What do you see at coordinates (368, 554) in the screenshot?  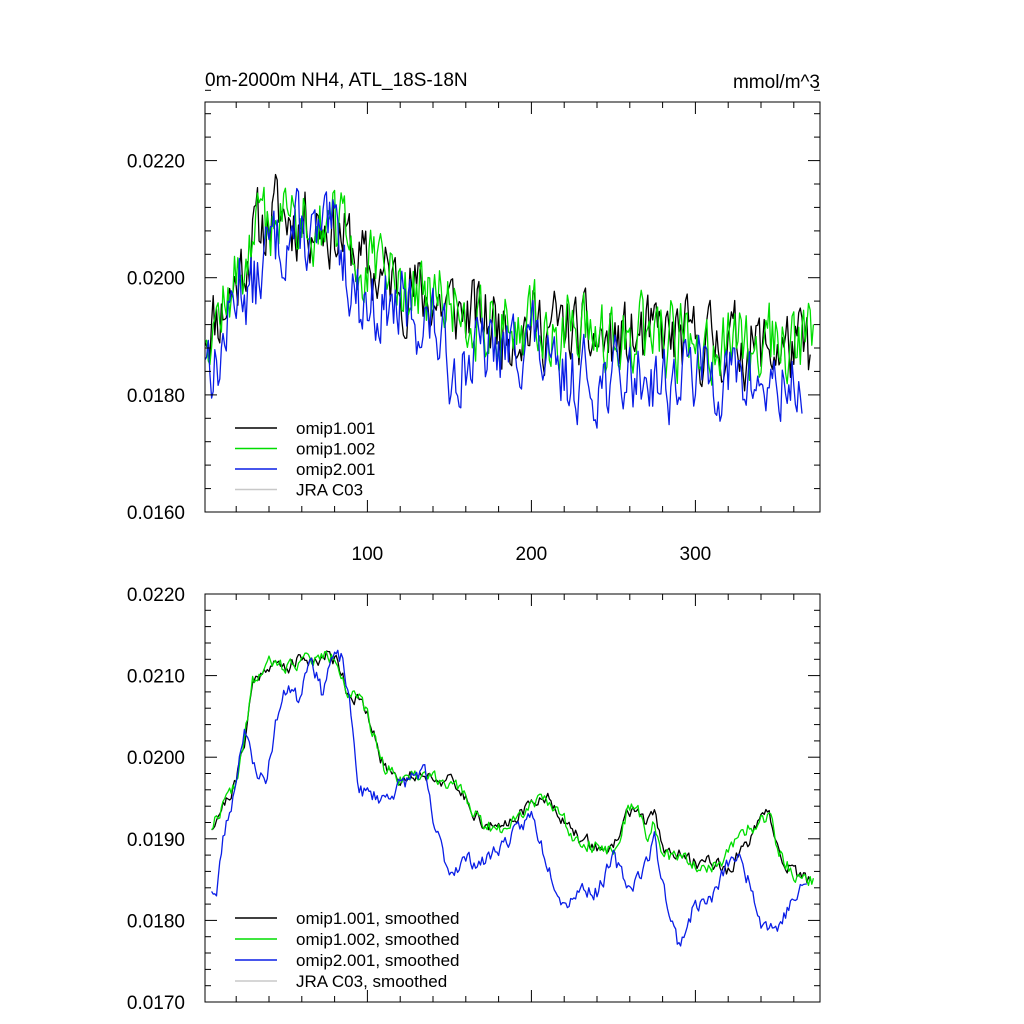 I see `x-tick-label: 100` at bounding box center [368, 554].